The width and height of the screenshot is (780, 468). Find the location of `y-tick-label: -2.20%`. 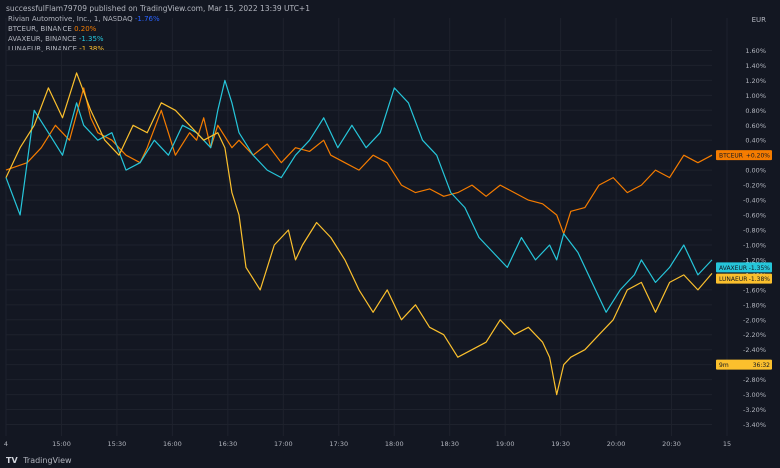

y-tick-label: -2.20% is located at coordinates (754, 335).